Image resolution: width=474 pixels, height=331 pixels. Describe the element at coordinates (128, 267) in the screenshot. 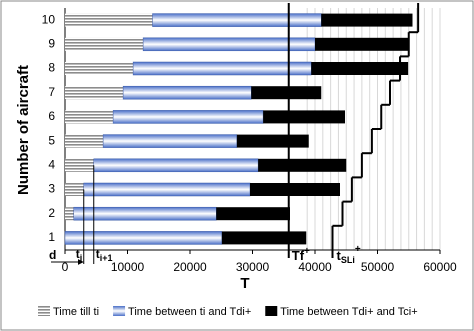

I see `x-tick-label: 10000` at that location.